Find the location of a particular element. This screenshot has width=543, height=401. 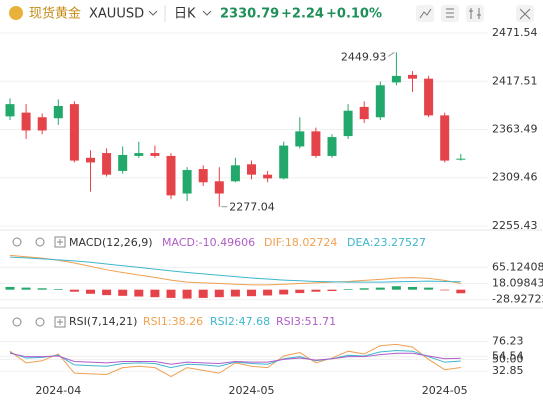

toolbar is located at coordinates (475, 13).